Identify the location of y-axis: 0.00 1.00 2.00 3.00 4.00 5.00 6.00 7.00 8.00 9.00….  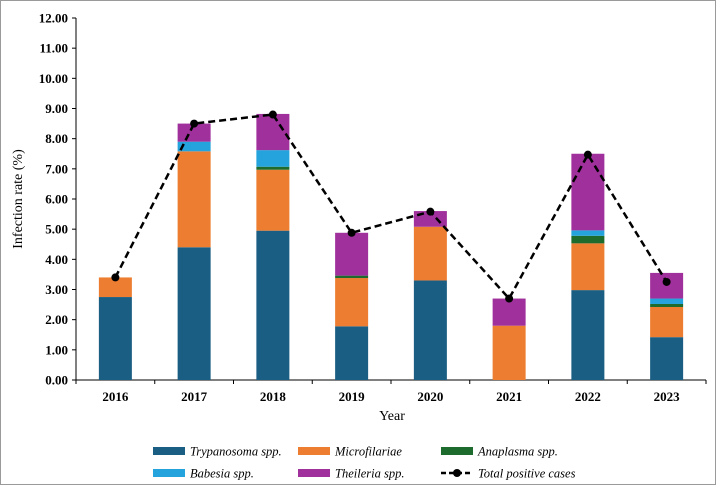
(58, 199).